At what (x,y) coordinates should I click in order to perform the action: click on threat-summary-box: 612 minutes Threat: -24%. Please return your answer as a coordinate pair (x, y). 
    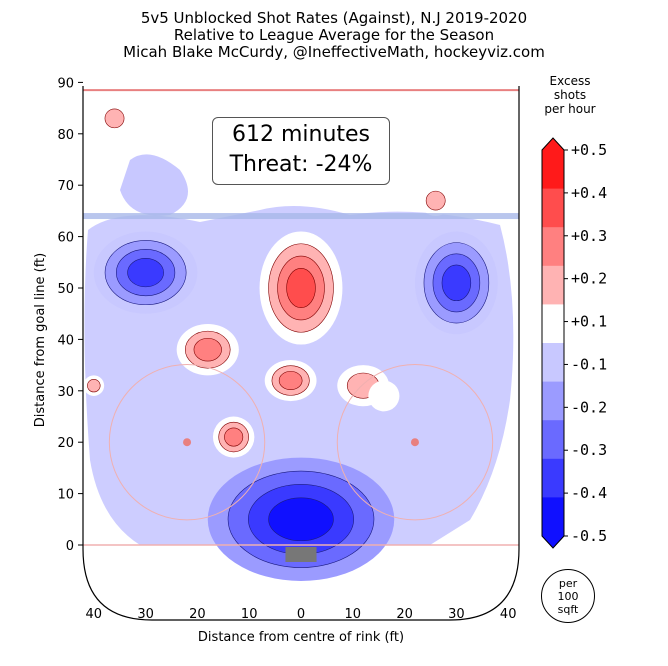
    Looking at the image, I should click on (301, 151).